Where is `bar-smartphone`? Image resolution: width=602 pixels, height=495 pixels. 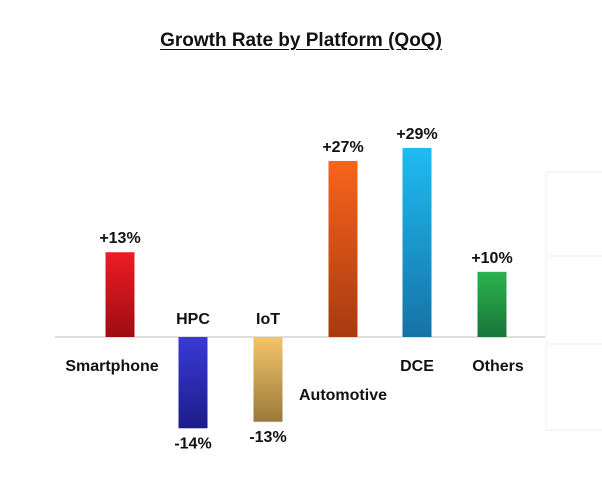 bar-smartphone is located at coordinates (120, 294).